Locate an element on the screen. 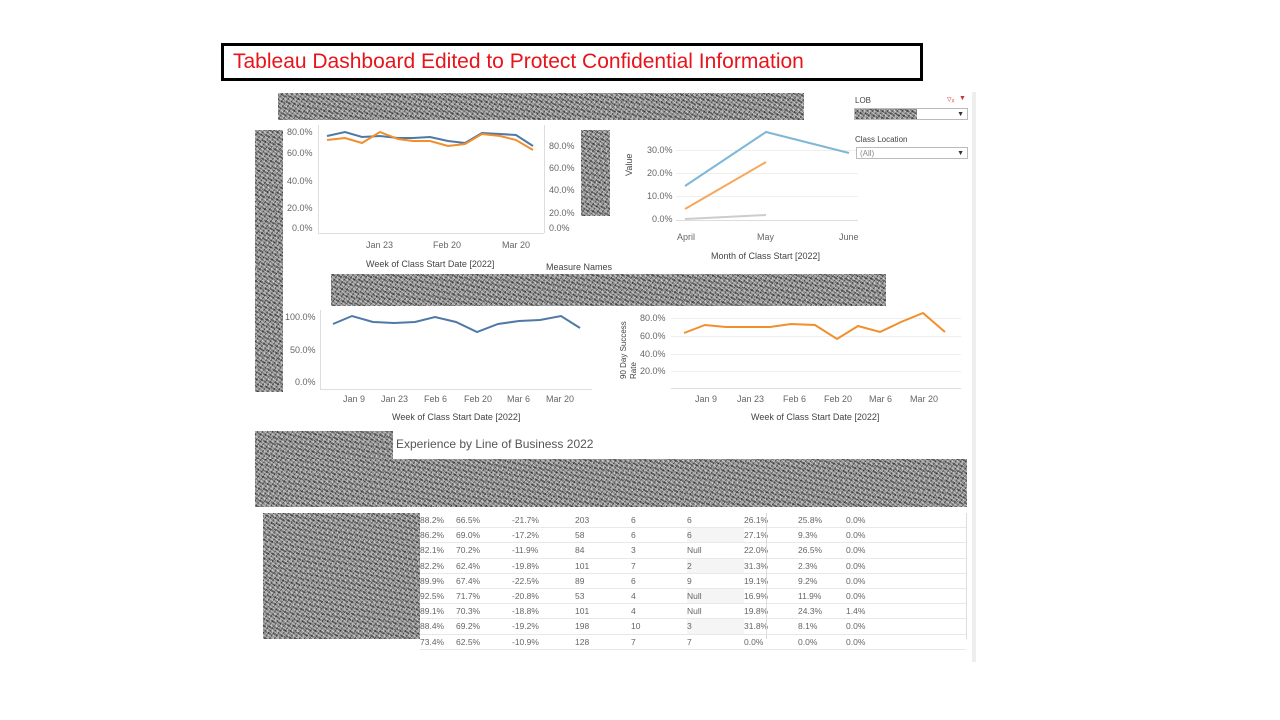 This screenshot has width=1280, height=720. table-cell: 9.2% is located at coordinates (822, 581).